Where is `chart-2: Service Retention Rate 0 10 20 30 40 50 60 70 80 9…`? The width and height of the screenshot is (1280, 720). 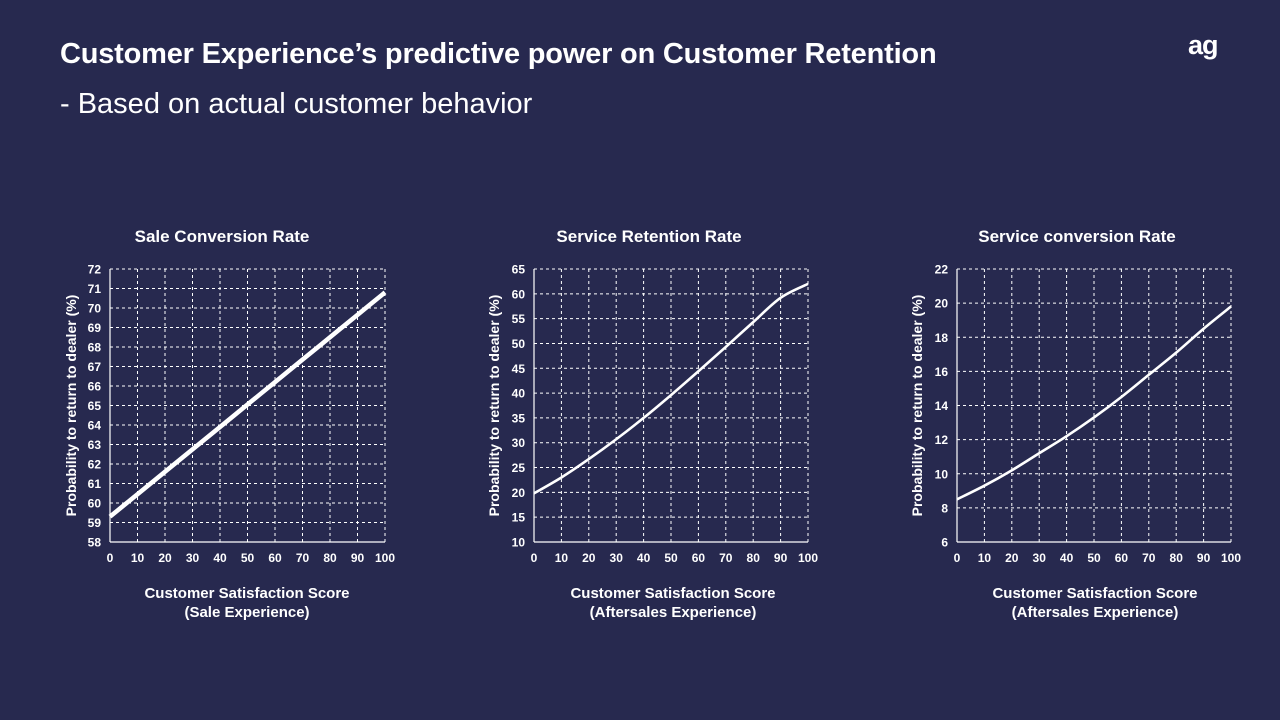 chart-2: Service Retention Rate 0 10 20 30 40 50 60 70 80 9… is located at coordinates (652, 424).